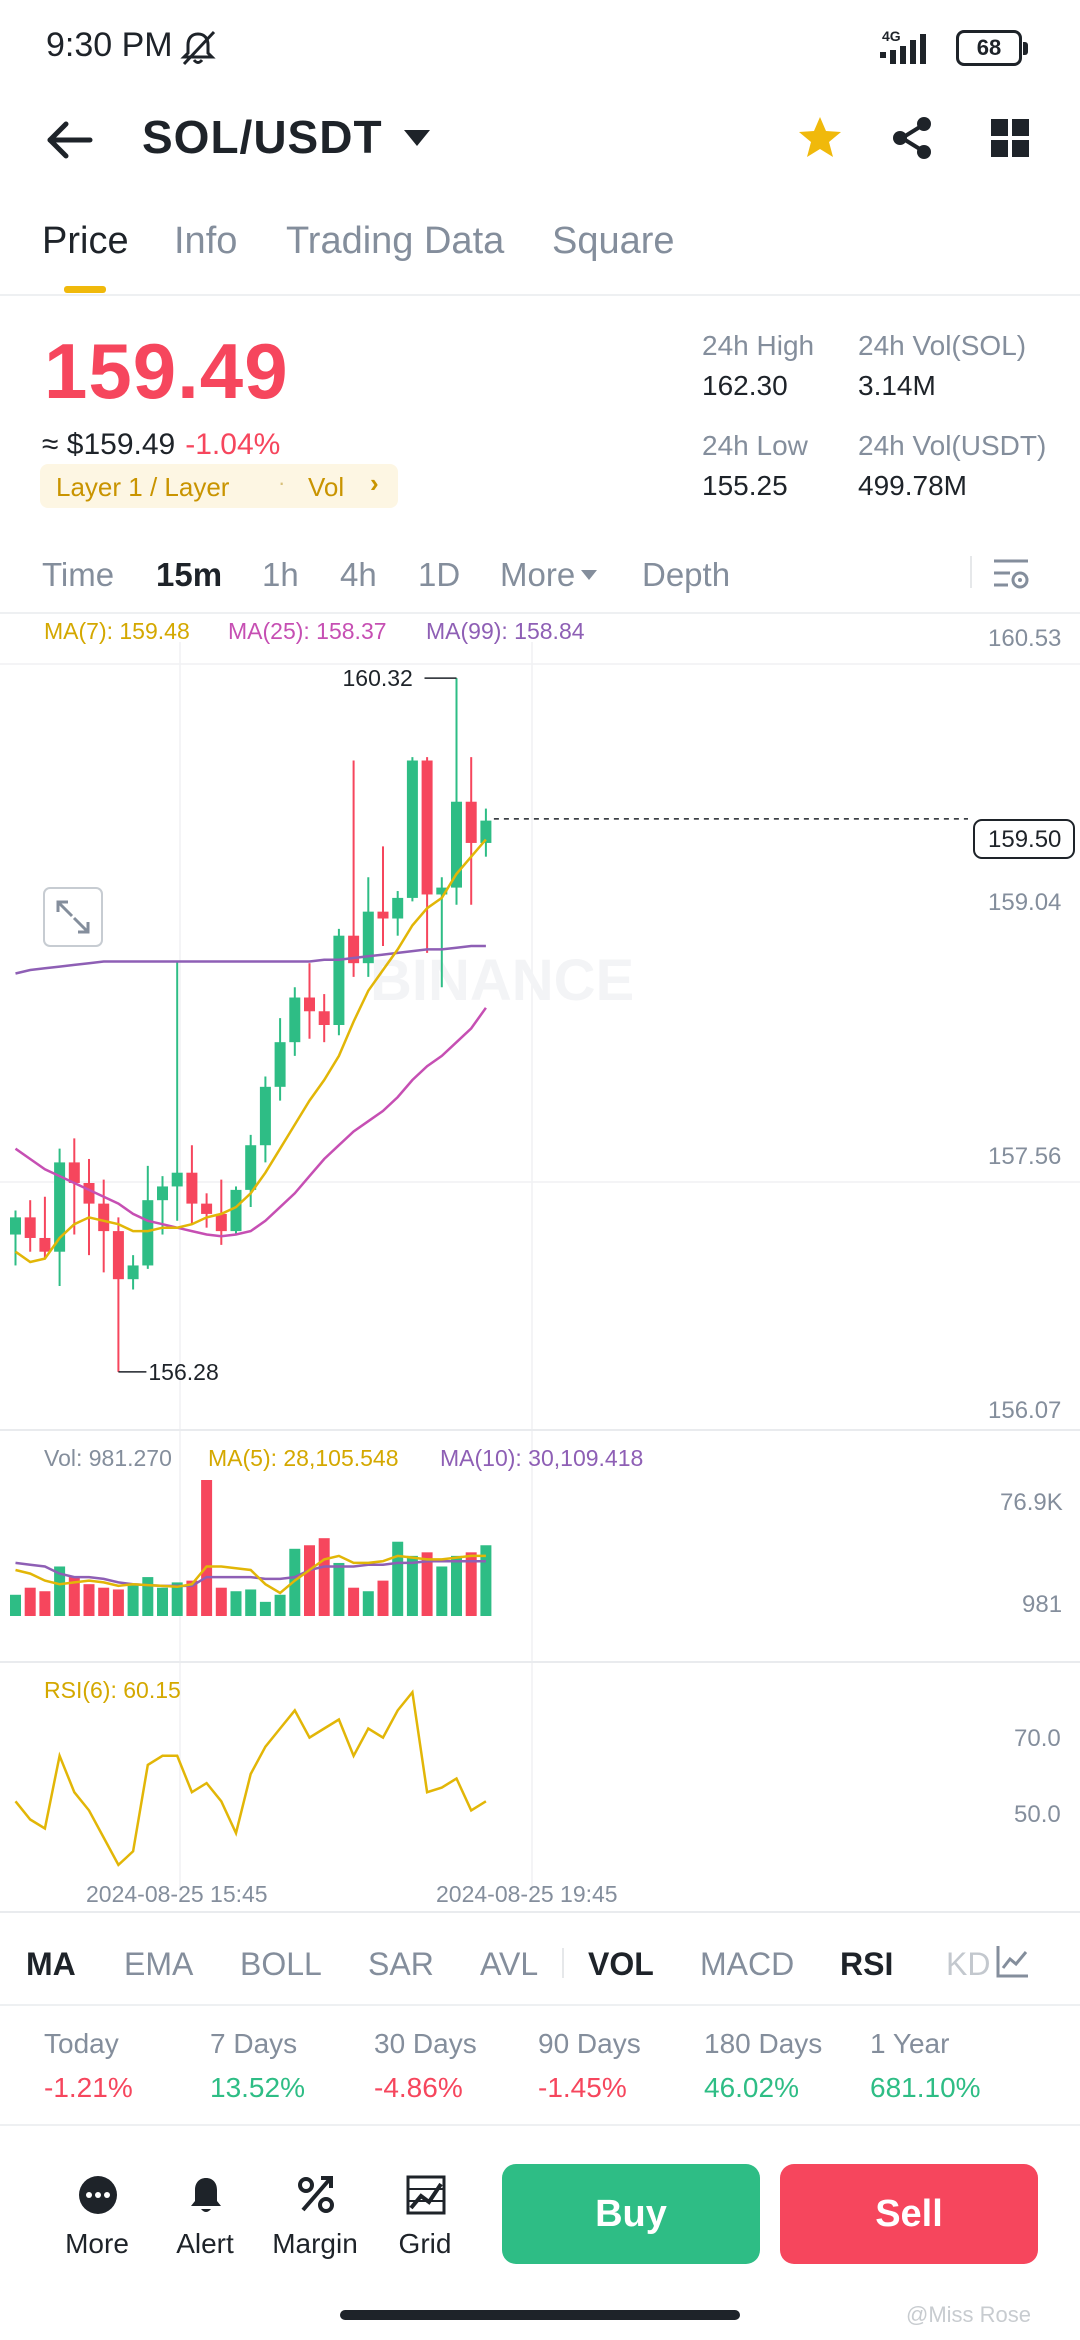 The image size is (1080, 2340). I want to click on tab-trading-data: Trading Data, so click(395, 241).